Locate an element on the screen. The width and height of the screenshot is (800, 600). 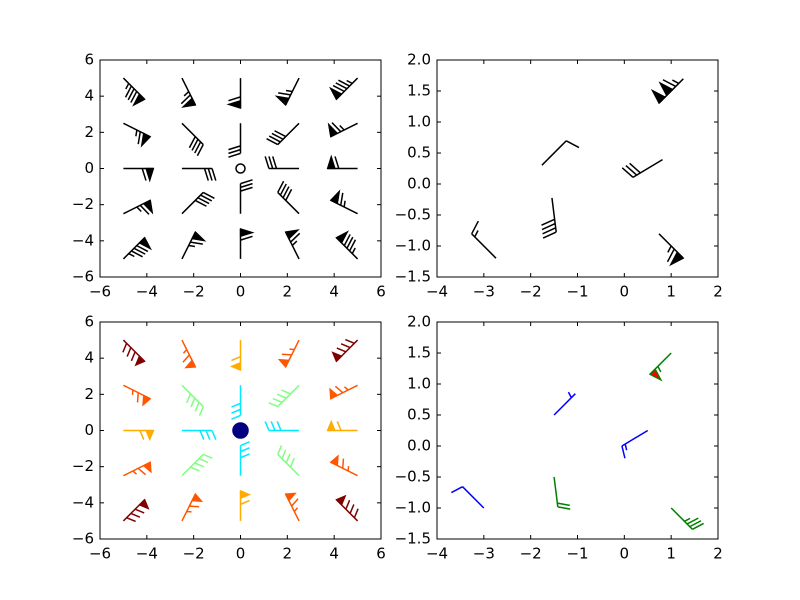
y-tick-label: 2.0 is located at coordinates (419, 322).